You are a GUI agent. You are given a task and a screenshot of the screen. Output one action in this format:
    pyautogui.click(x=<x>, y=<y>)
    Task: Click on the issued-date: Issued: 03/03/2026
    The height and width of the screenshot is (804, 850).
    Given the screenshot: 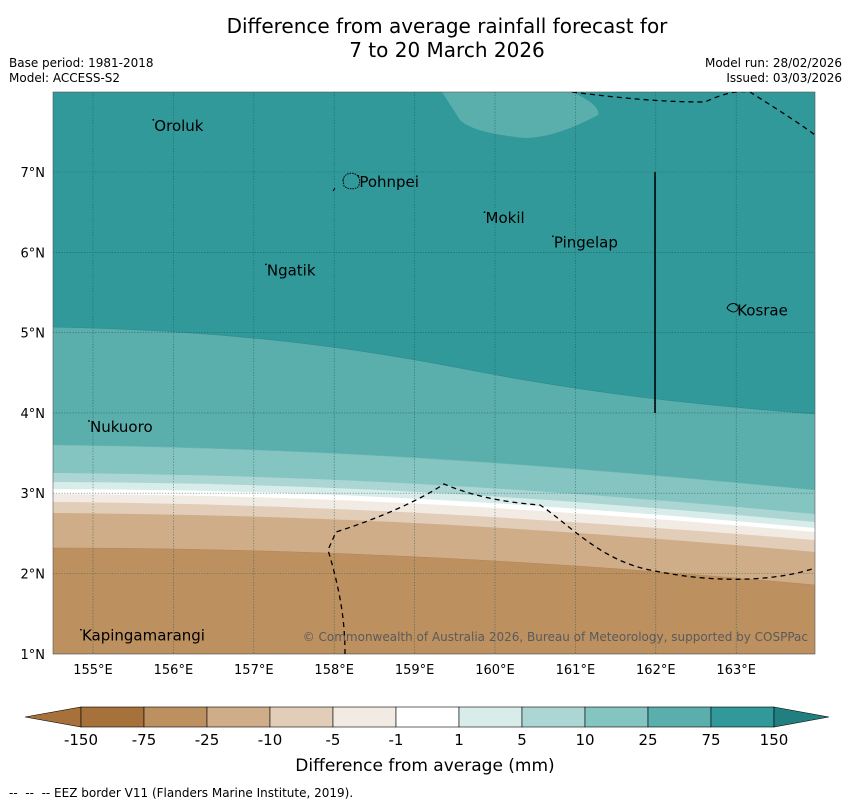 What is the action you would take?
    pyautogui.click(x=784, y=78)
    